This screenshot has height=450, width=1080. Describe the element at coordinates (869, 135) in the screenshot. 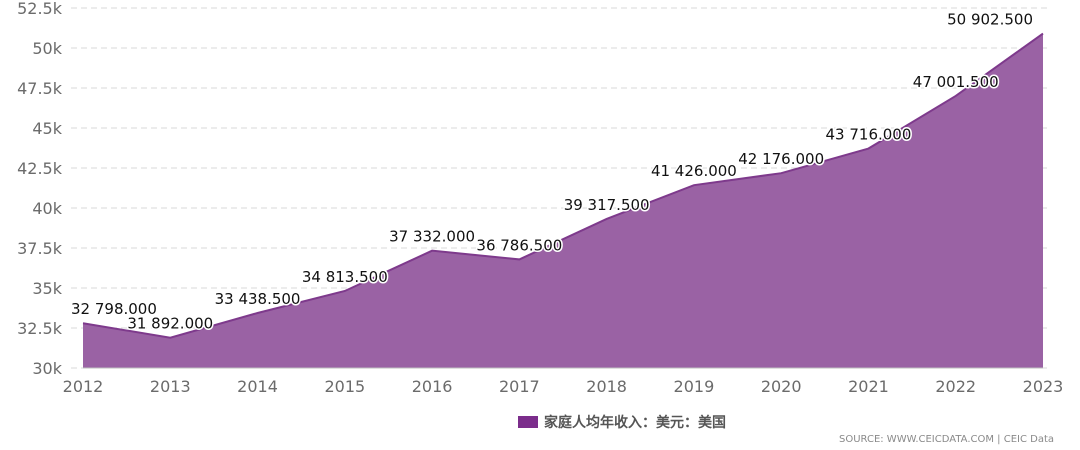

I see `data-label: 43 716.000` at that location.